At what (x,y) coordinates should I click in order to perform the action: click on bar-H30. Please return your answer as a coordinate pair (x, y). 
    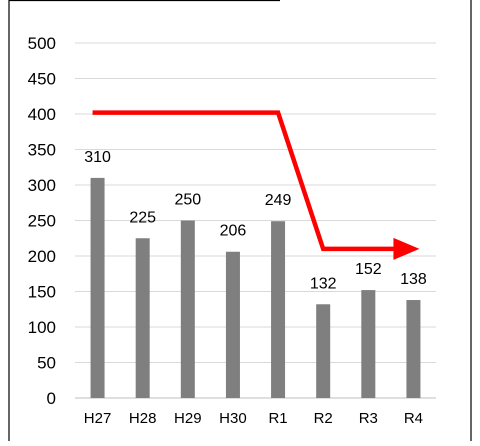
    Looking at the image, I should click on (232, 324).